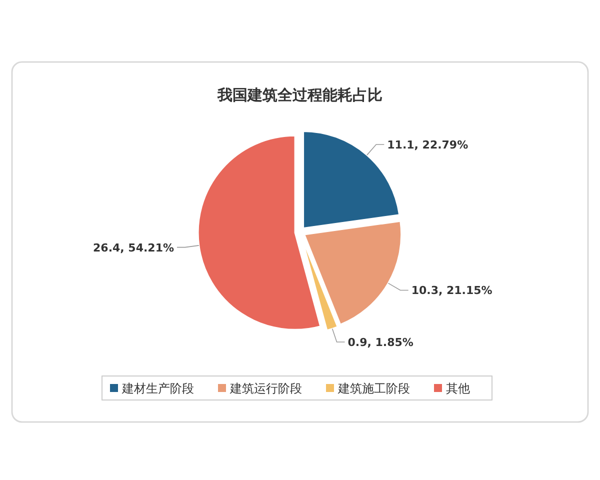  What do you see at coordinates (373, 389) in the screenshot?
I see `legend-label: 建筑施工阶段` at bounding box center [373, 389].